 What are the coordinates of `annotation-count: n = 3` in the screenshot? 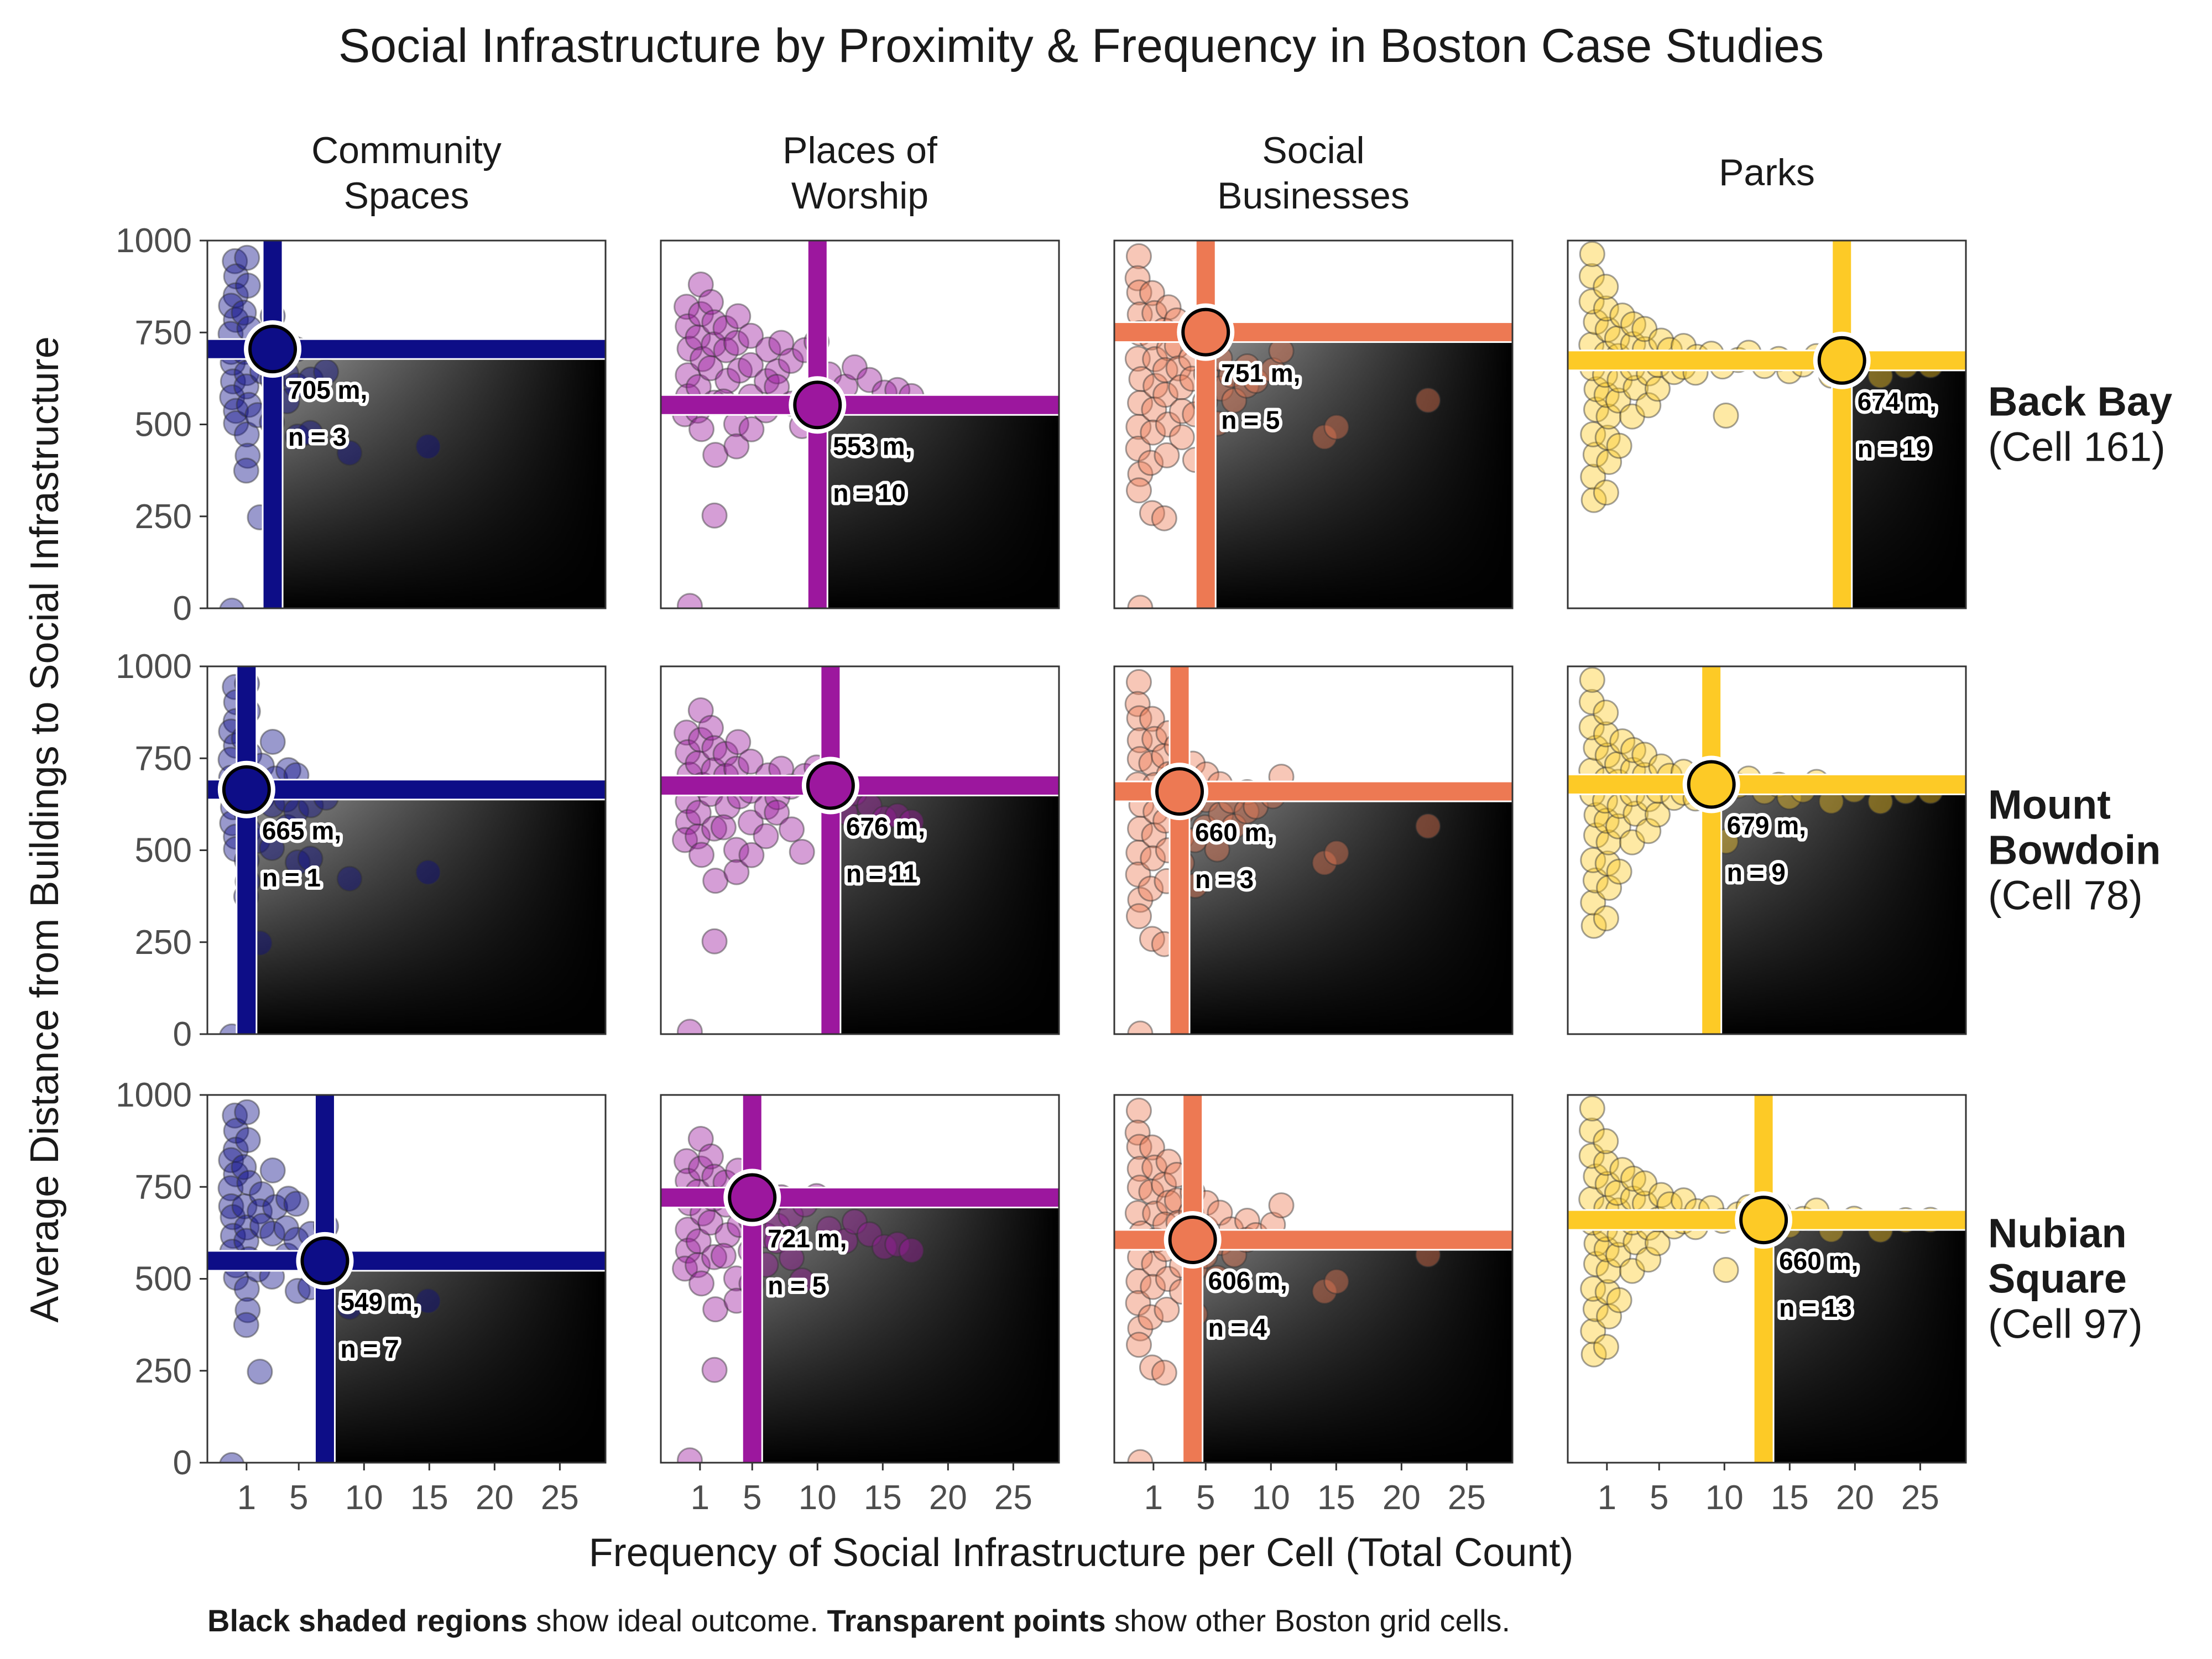 It's located at (1224, 880).